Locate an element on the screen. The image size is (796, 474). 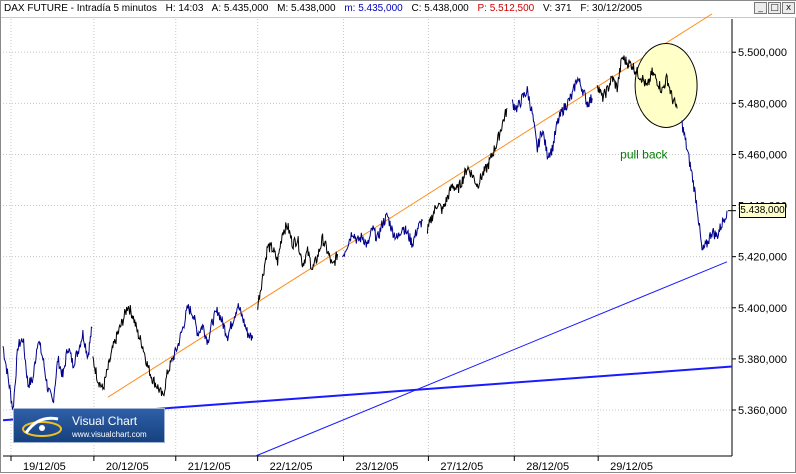
pullback-highlight is located at coordinates (666, 85).